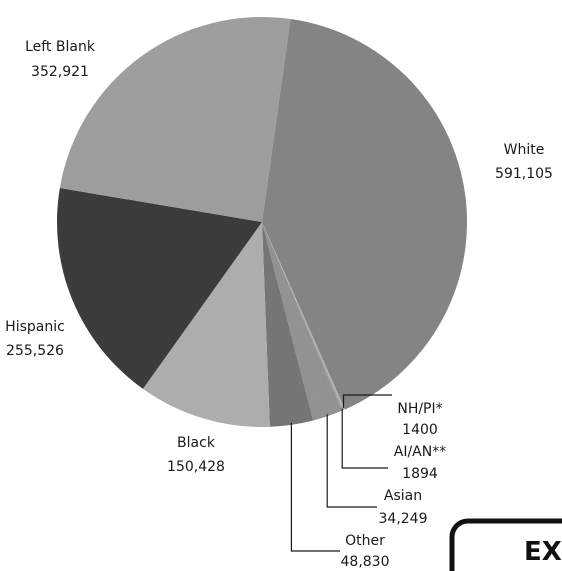  What do you see at coordinates (364, 438) in the screenshot?
I see `leader-line-ai-an` at bounding box center [364, 438].